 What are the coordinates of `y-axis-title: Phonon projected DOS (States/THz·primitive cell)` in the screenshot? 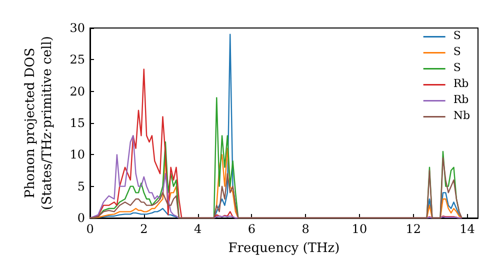 It's located at (39, 123).